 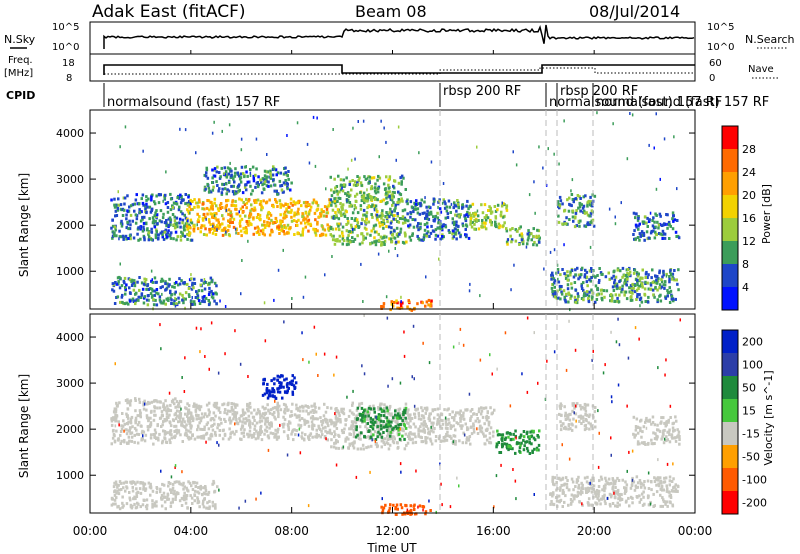 What do you see at coordinates (69, 78) in the screenshot?
I see `freq-tick-bottom: 8` at bounding box center [69, 78].